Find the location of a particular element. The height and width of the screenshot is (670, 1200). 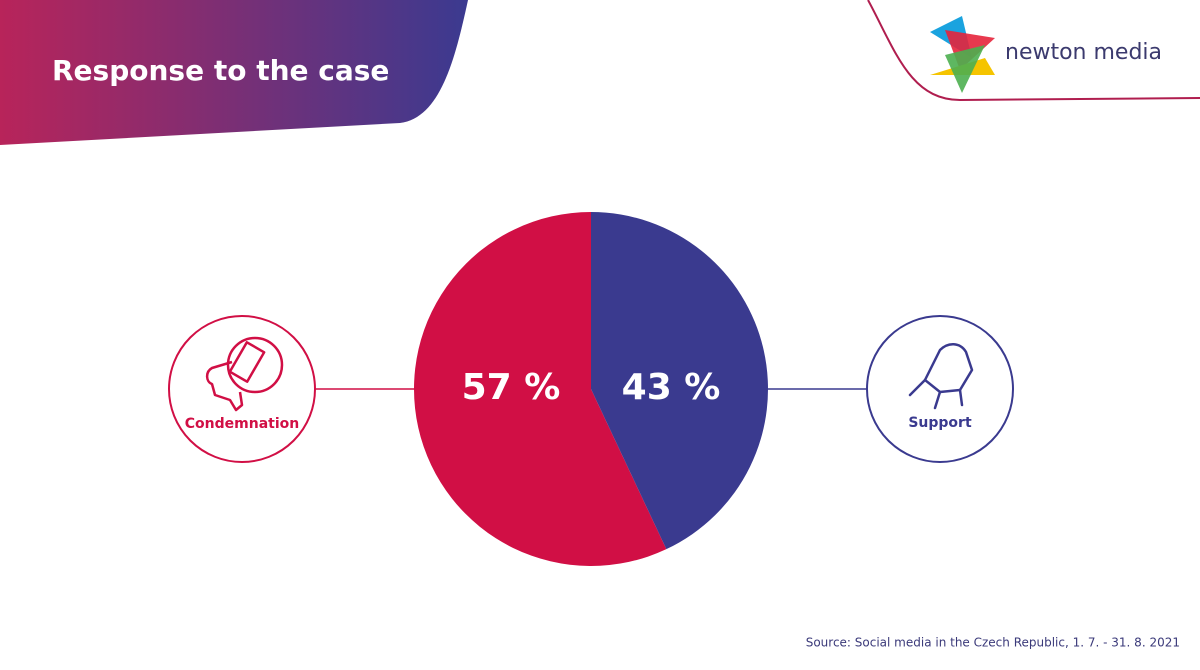

header-curve is located at coordinates (1033, 51).